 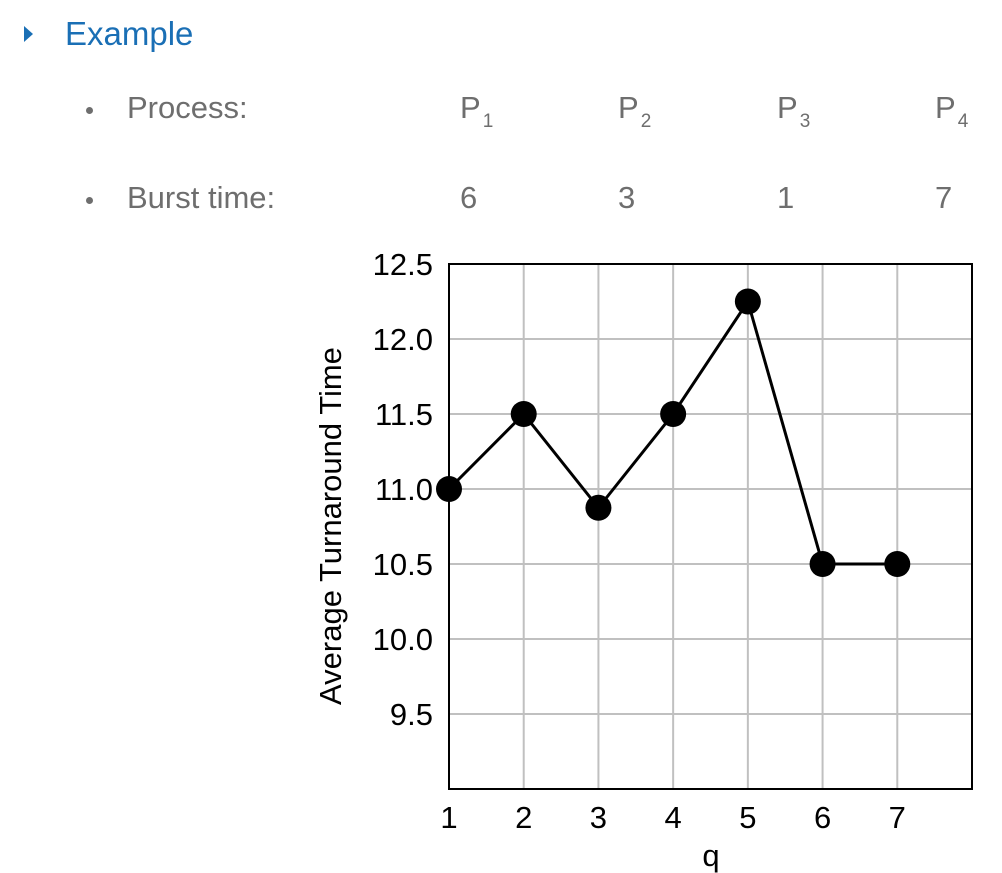 What do you see at coordinates (403, 264) in the screenshot?
I see `y-tick-label: 12.5` at bounding box center [403, 264].